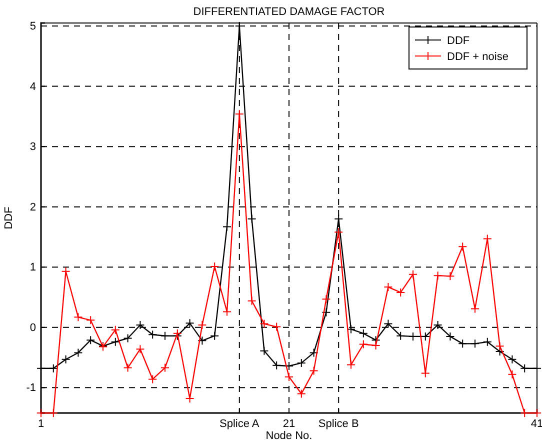  What do you see at coordinates (31, 388) in the screenshot?
I see `y-tick-label: -1` at bounding box center [31, 388].